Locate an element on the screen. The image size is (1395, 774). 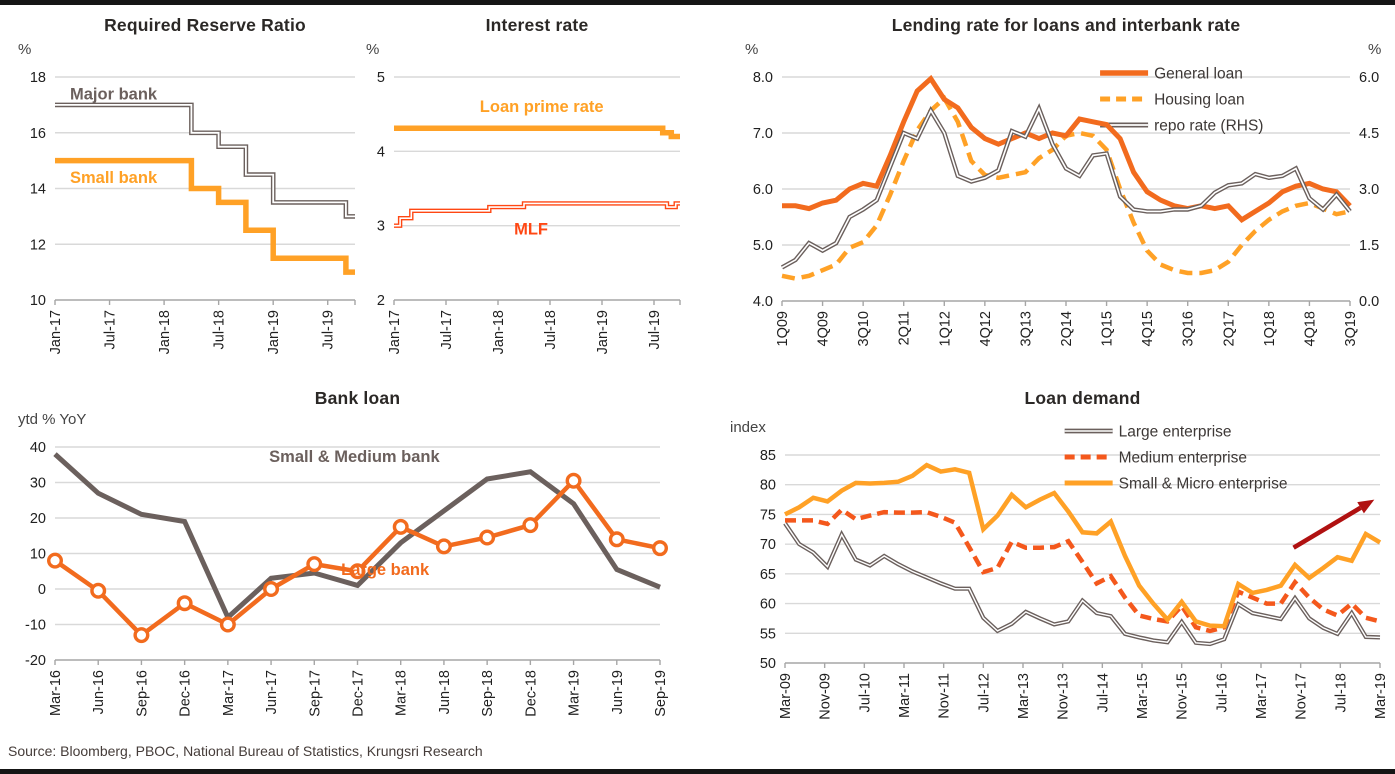
svg-text: 5 is located at coordinates (381, 78).